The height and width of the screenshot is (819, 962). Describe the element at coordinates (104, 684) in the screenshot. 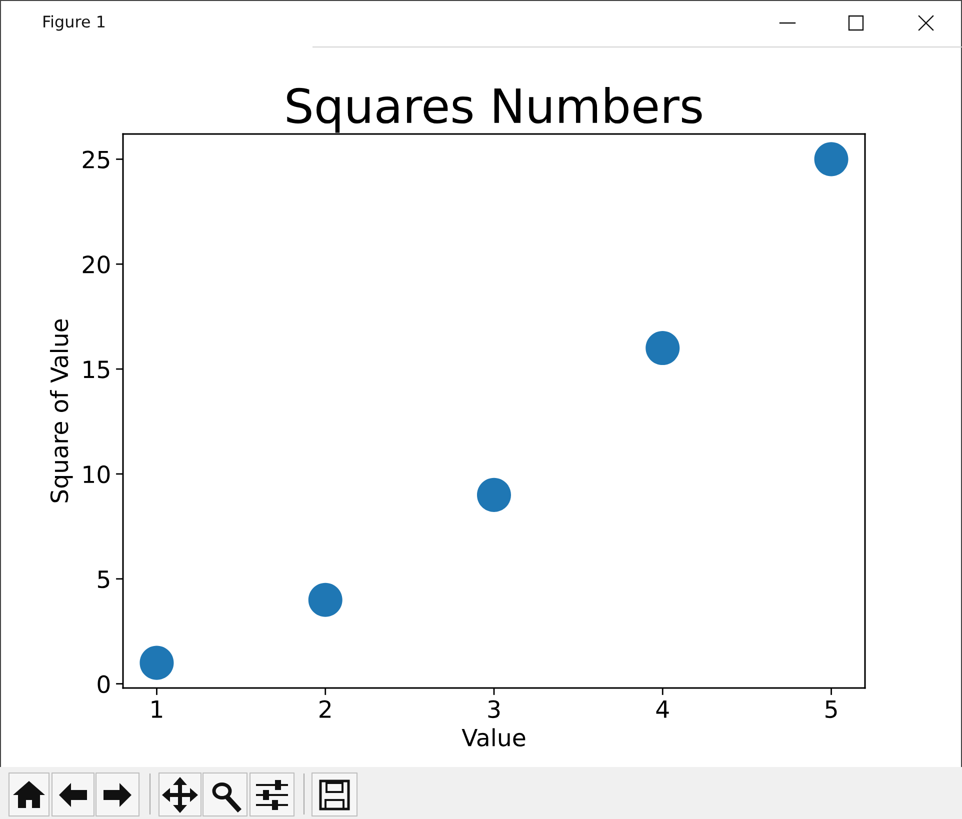

I see `y-tick-label: 0` at that location.